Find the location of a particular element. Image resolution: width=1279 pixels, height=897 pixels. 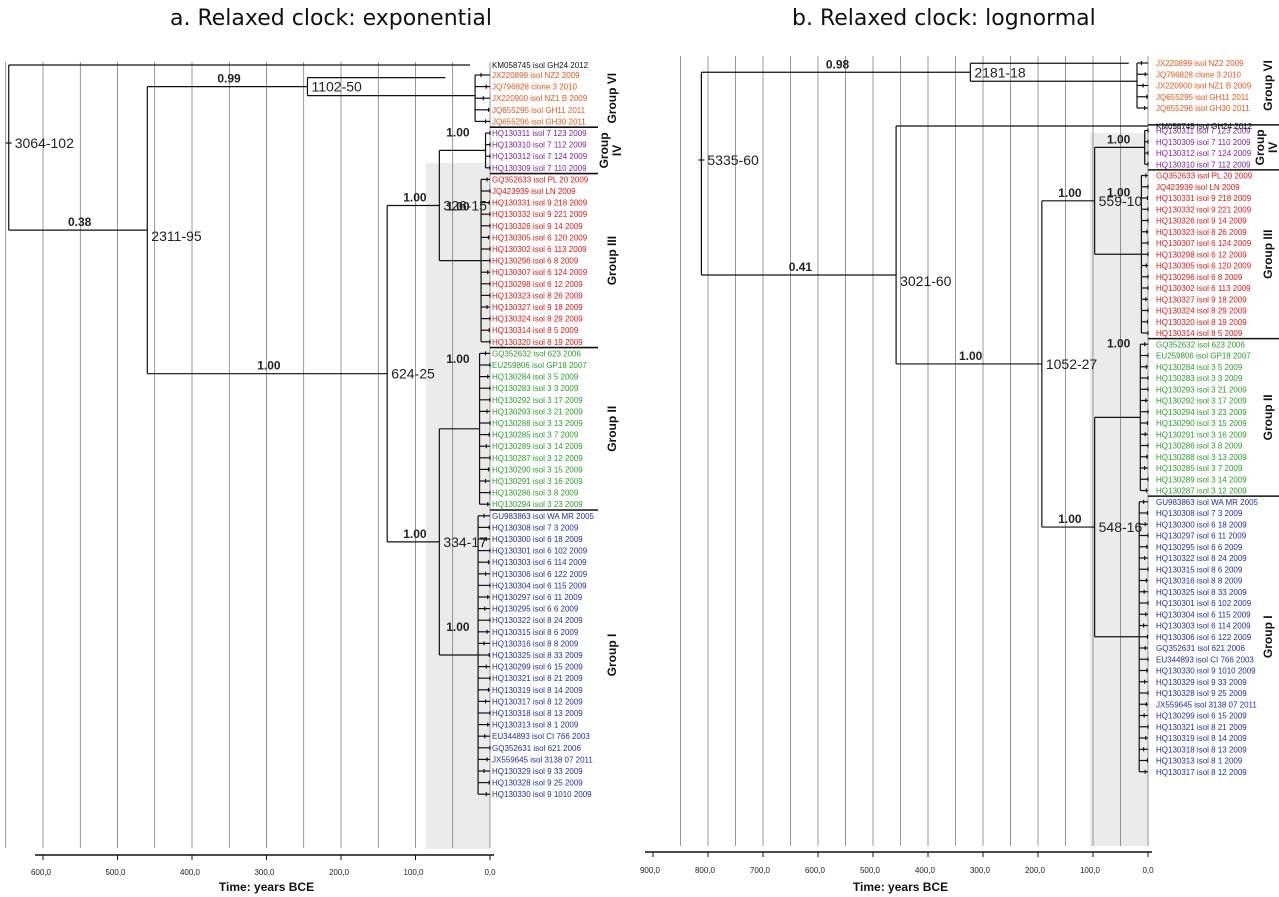

axis-tick-label: 700,0 is located at coordinates (760, 870).